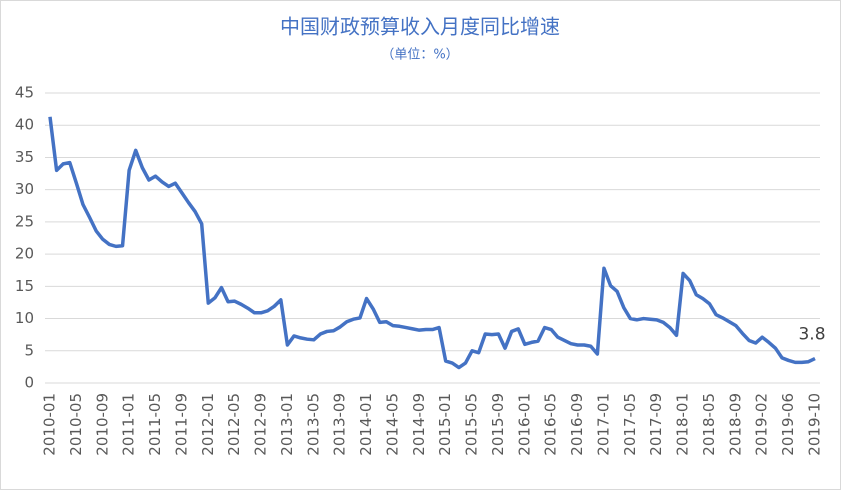 Image resolution: width=841 pixels, height=490 pixels. Describe the element at coordinates (24, 254) in the screenshot. I see `y-tick-label: 20` at that location.